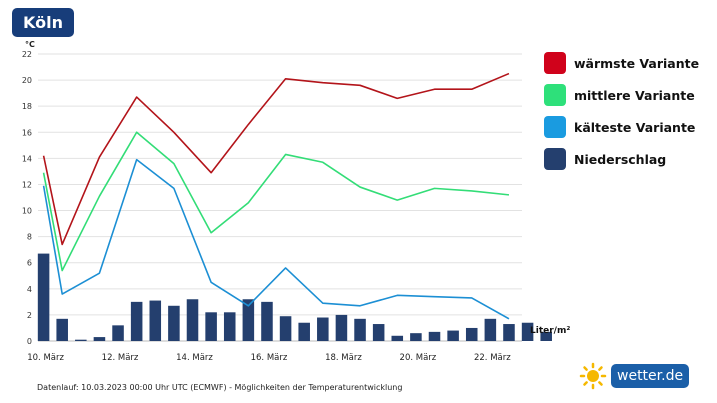  I want to click on legend-item-precipitation: Niederschlag, so click(629, 159).